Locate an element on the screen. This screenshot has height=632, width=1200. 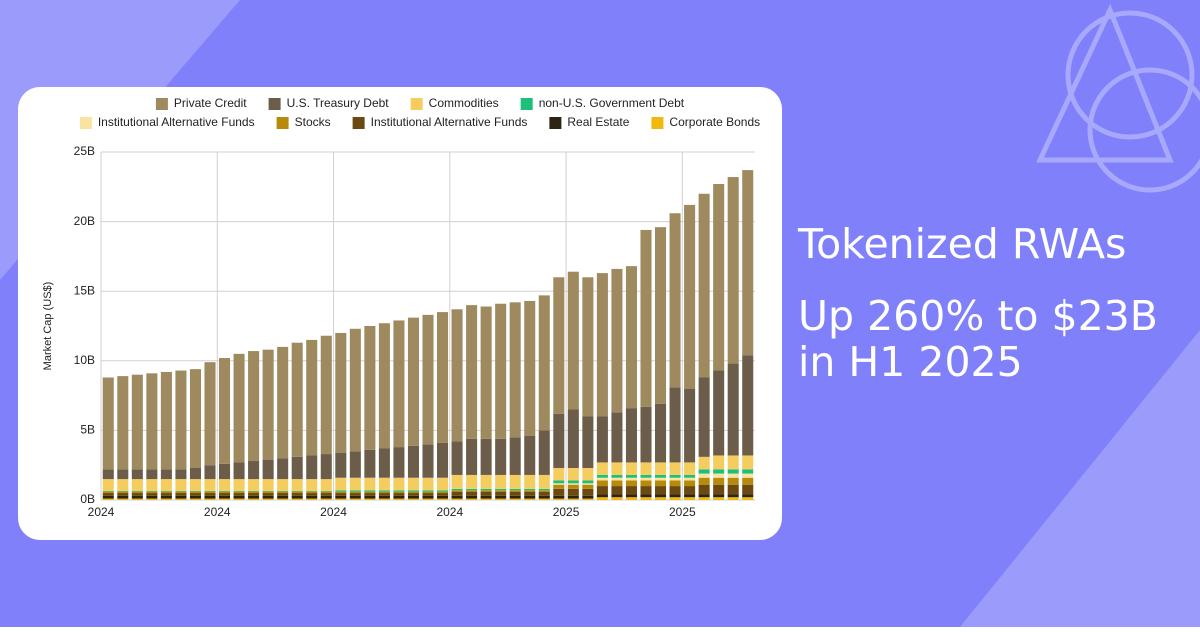
legend-item: non-U.S. Government Debt is located at coordinates (602, 103).